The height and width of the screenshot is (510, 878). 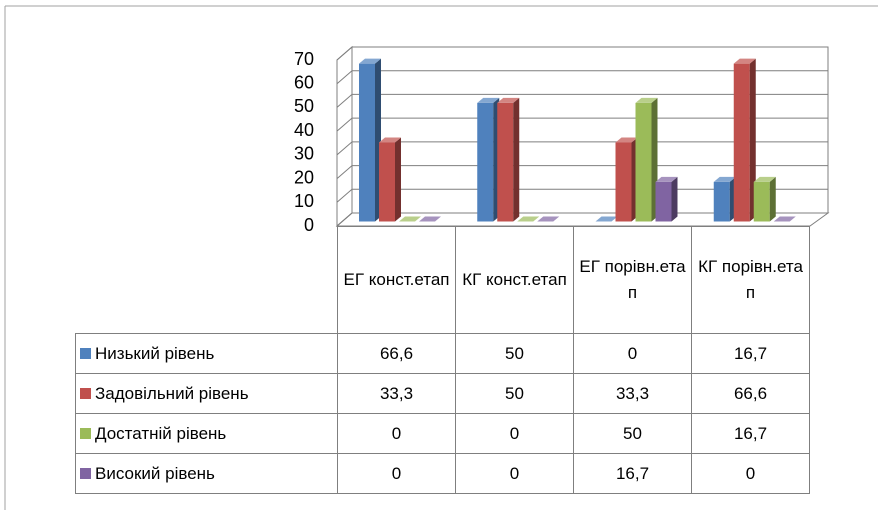 What do you see at coordinates (304, 130) in the screenshot?
I see `y-tick-label: 40` at bounding box center [304, 130].